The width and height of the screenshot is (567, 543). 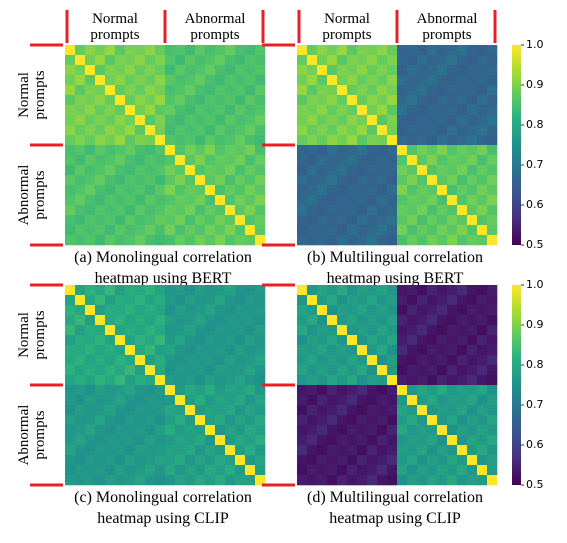 What do you see at coordinates (40, 194) in the screenshot?
I see `group-label: prompts` at bounding box center [40, 194].